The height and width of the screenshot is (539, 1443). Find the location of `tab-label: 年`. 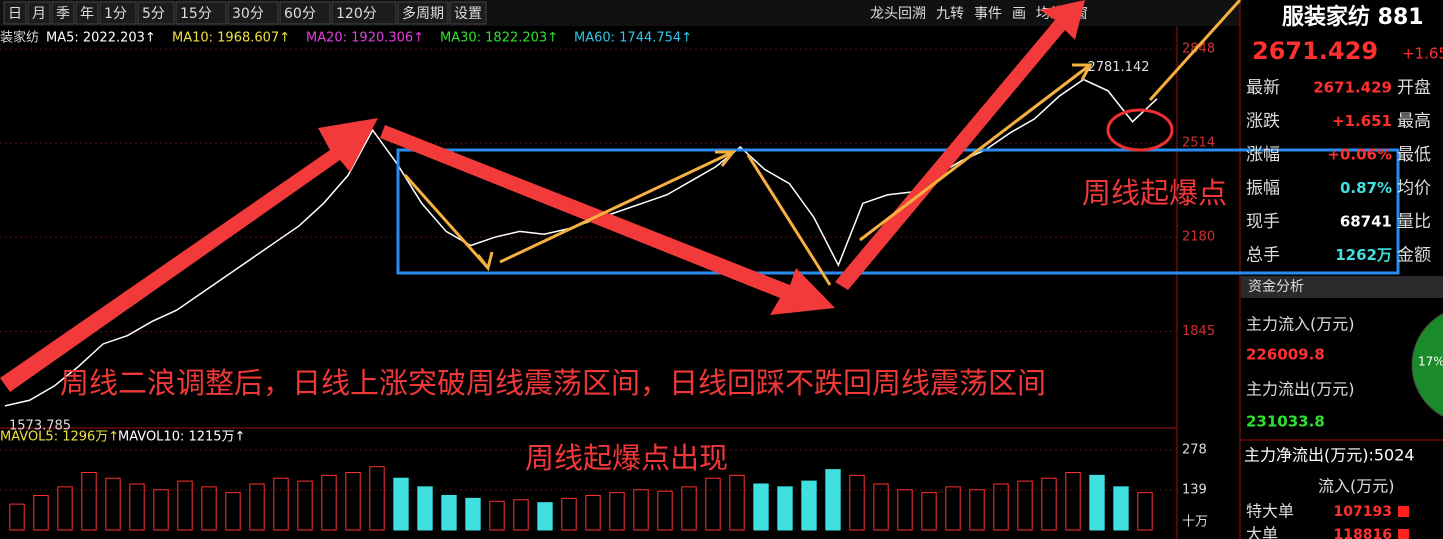

tab-label: 年 is located at coordinates (87, 14).